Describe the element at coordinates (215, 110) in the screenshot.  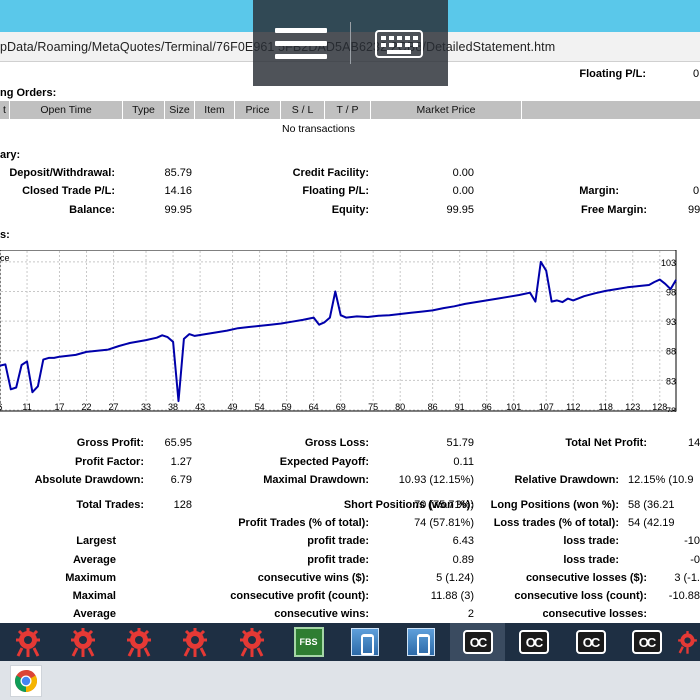
I see `col-item: Item` at that location.